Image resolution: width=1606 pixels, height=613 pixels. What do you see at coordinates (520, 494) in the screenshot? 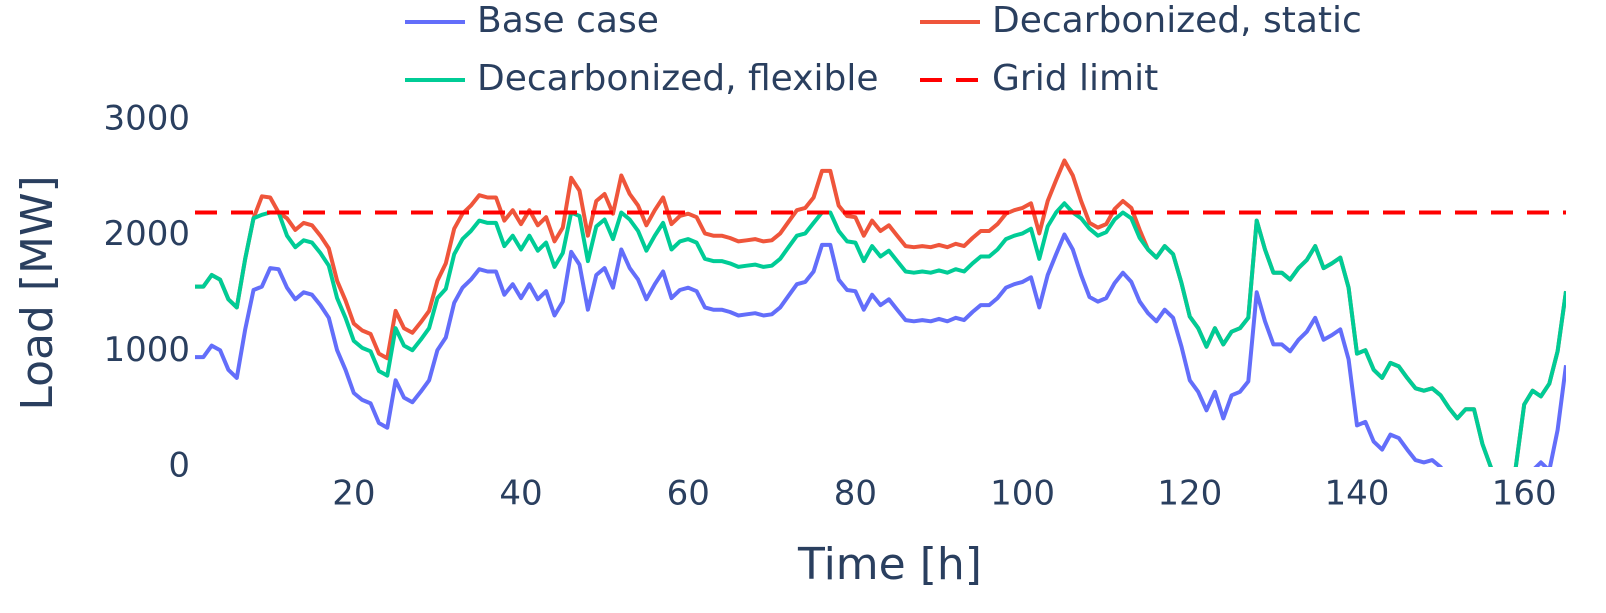
I see `x-tick-label: 40` at bounding box center [520, 494].